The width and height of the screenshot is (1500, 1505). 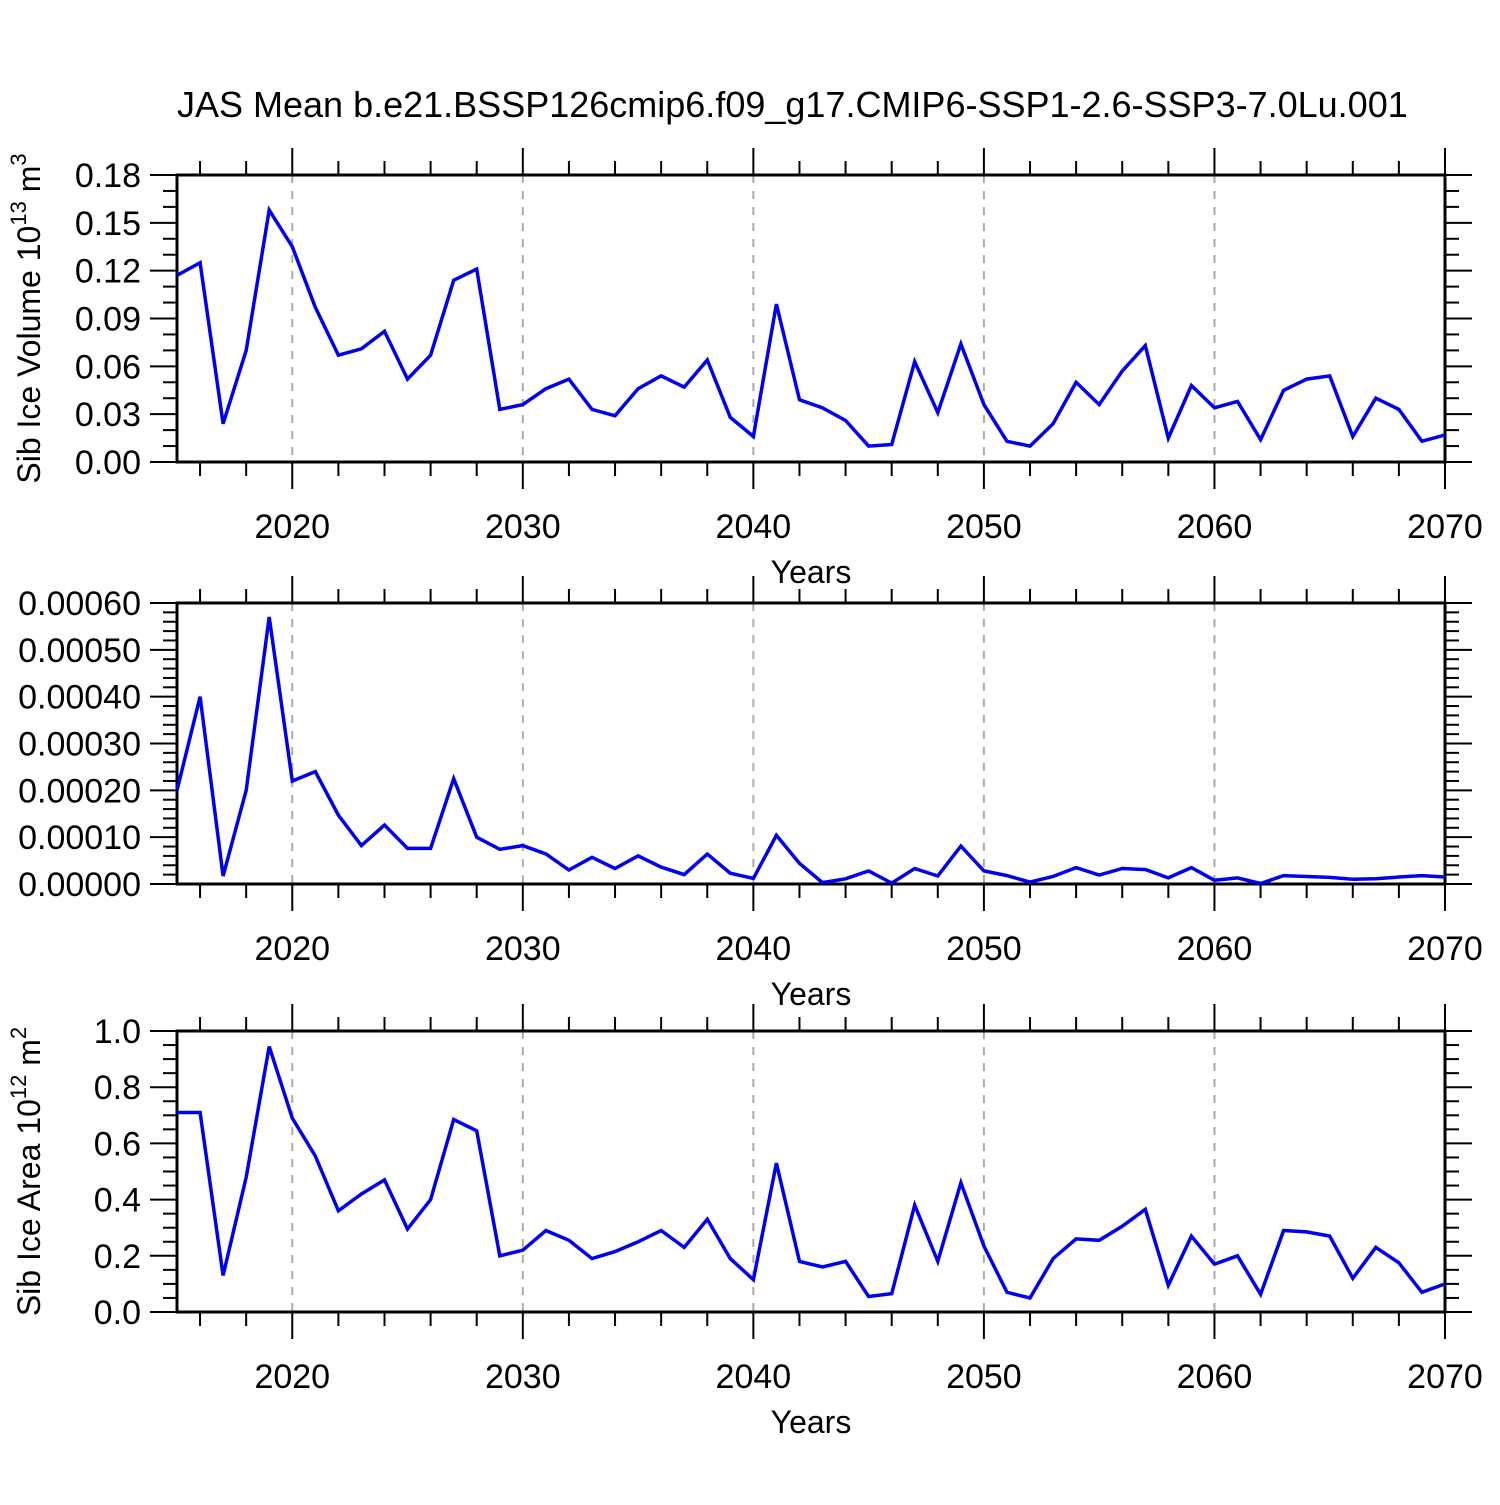 I want to click on series-sib-ice-area, so click(x=811, y=1173).